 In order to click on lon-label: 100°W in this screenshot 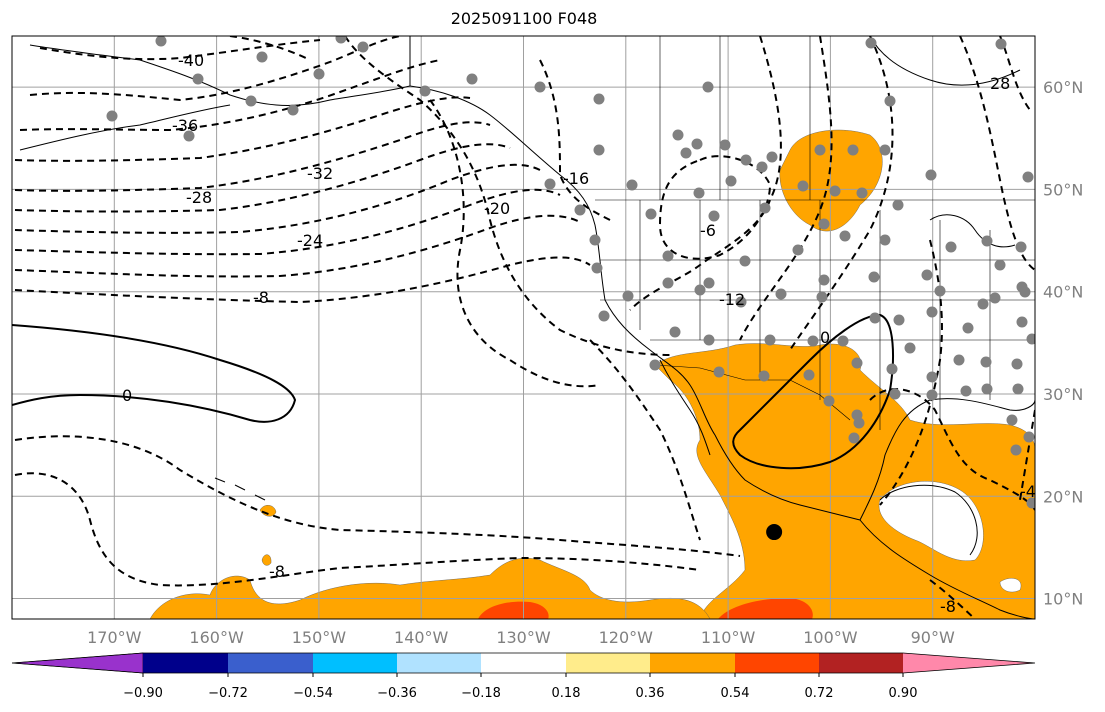, I will do `click(830, 637)`.